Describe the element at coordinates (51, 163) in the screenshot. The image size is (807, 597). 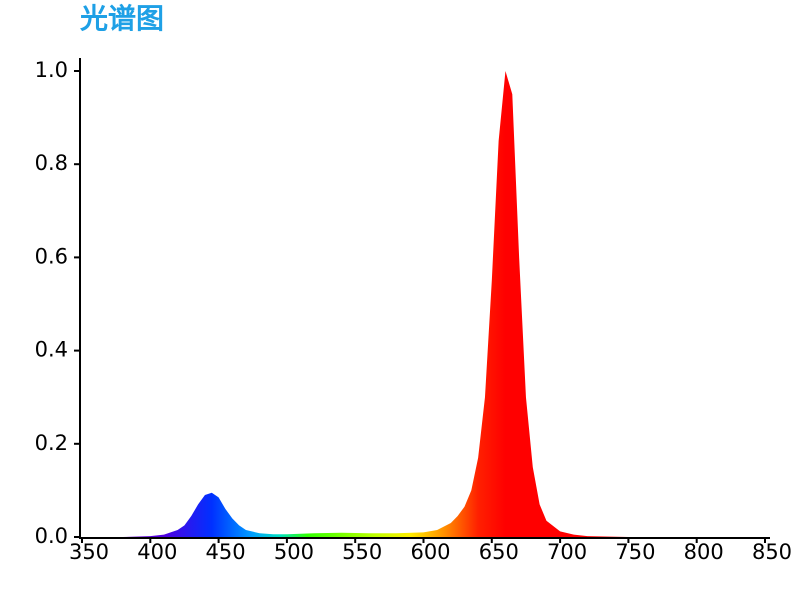
I see `y-tick-label: 0.8` at that location.